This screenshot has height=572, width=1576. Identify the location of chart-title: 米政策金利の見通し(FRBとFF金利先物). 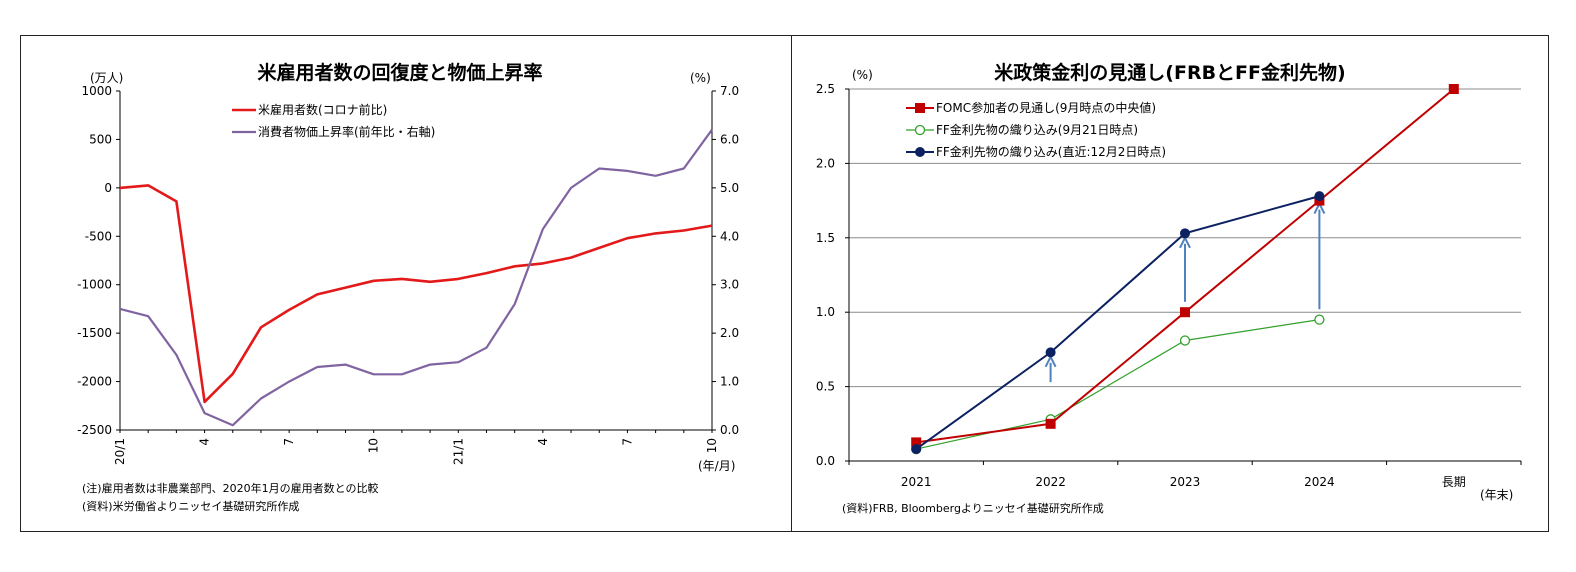
(1169, 72).